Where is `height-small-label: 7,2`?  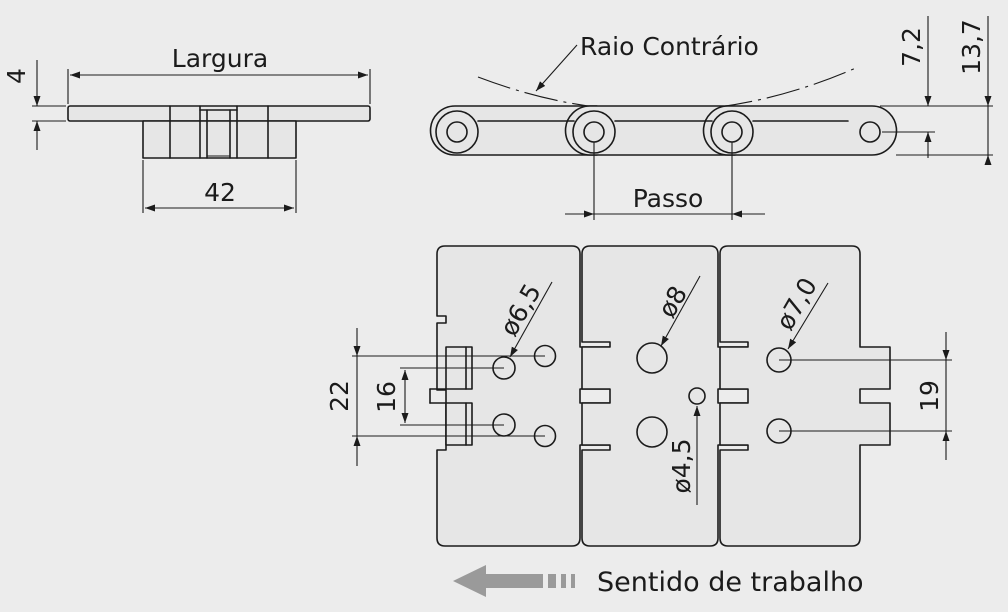 height-small-label: 7,2 is located at coordinates (911, 47).